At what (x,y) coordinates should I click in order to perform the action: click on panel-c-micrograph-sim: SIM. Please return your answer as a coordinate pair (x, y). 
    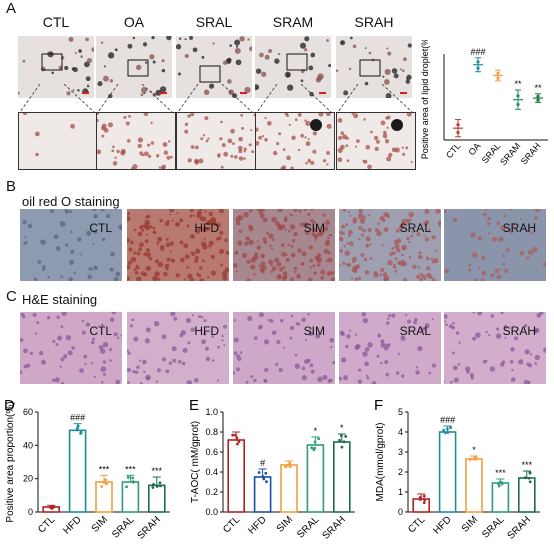
    Looking at the image, I should click on (284, 348).